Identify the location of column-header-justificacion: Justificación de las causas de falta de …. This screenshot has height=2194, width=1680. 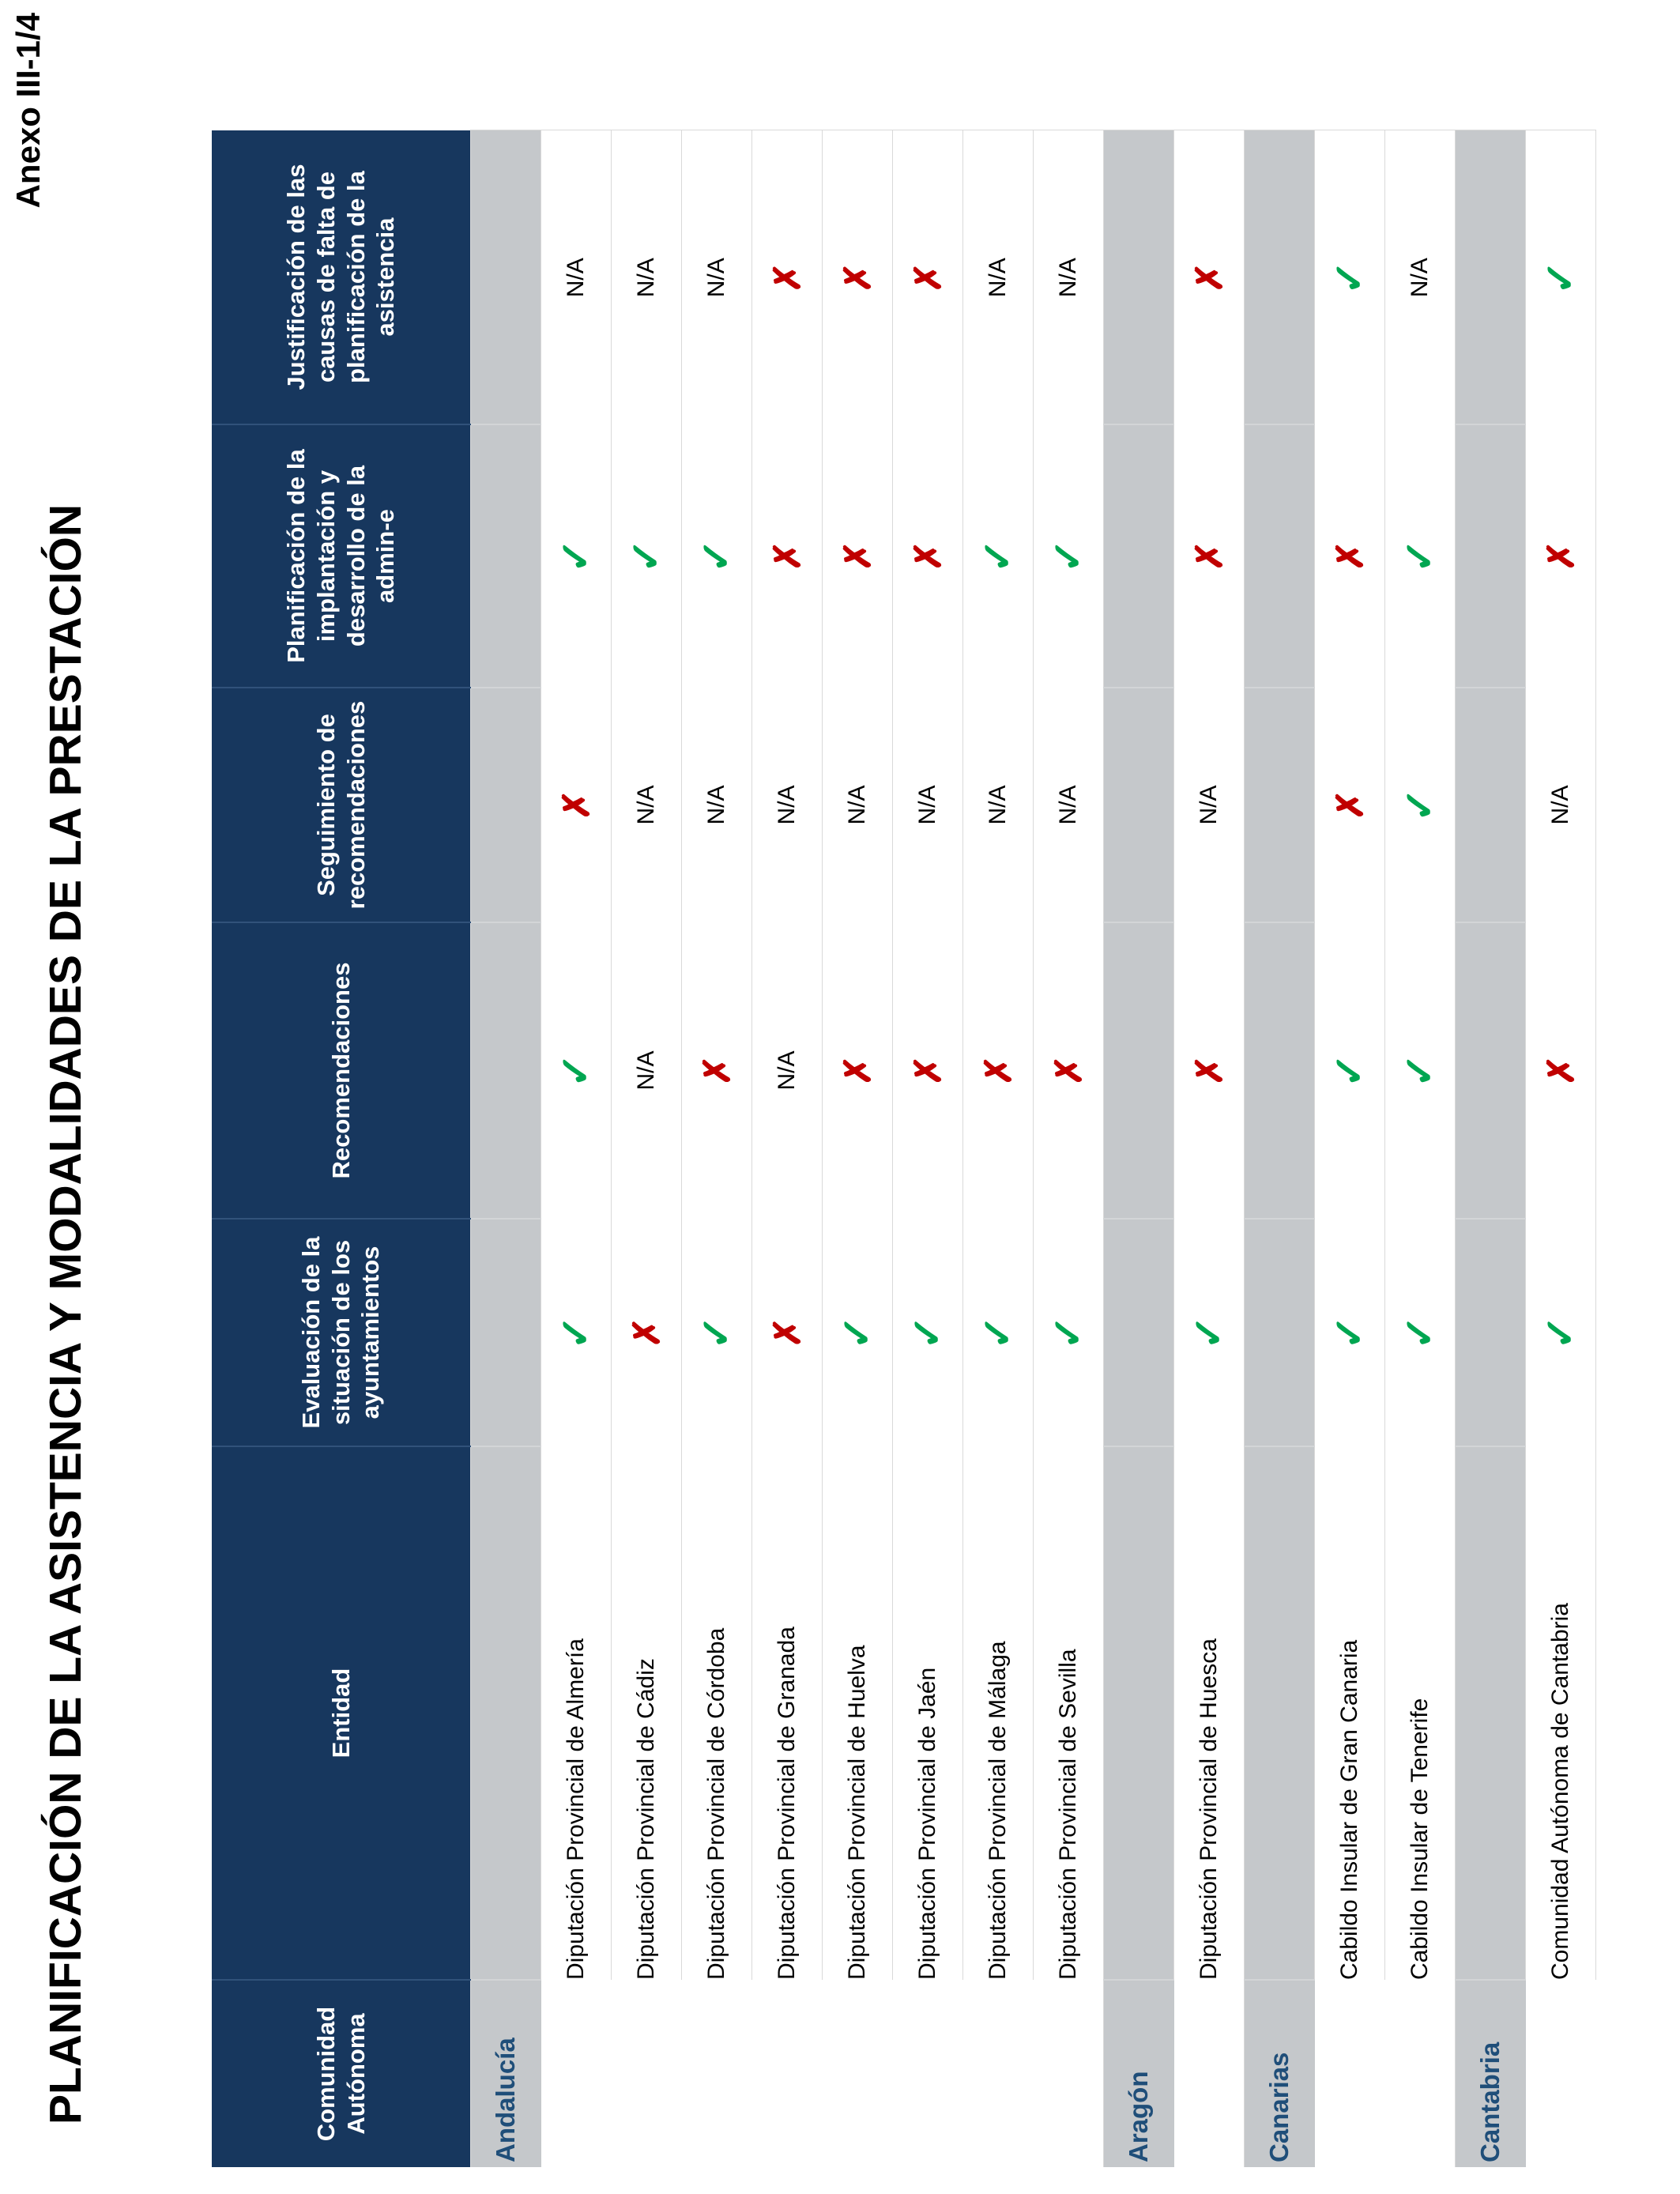
(341, 277).